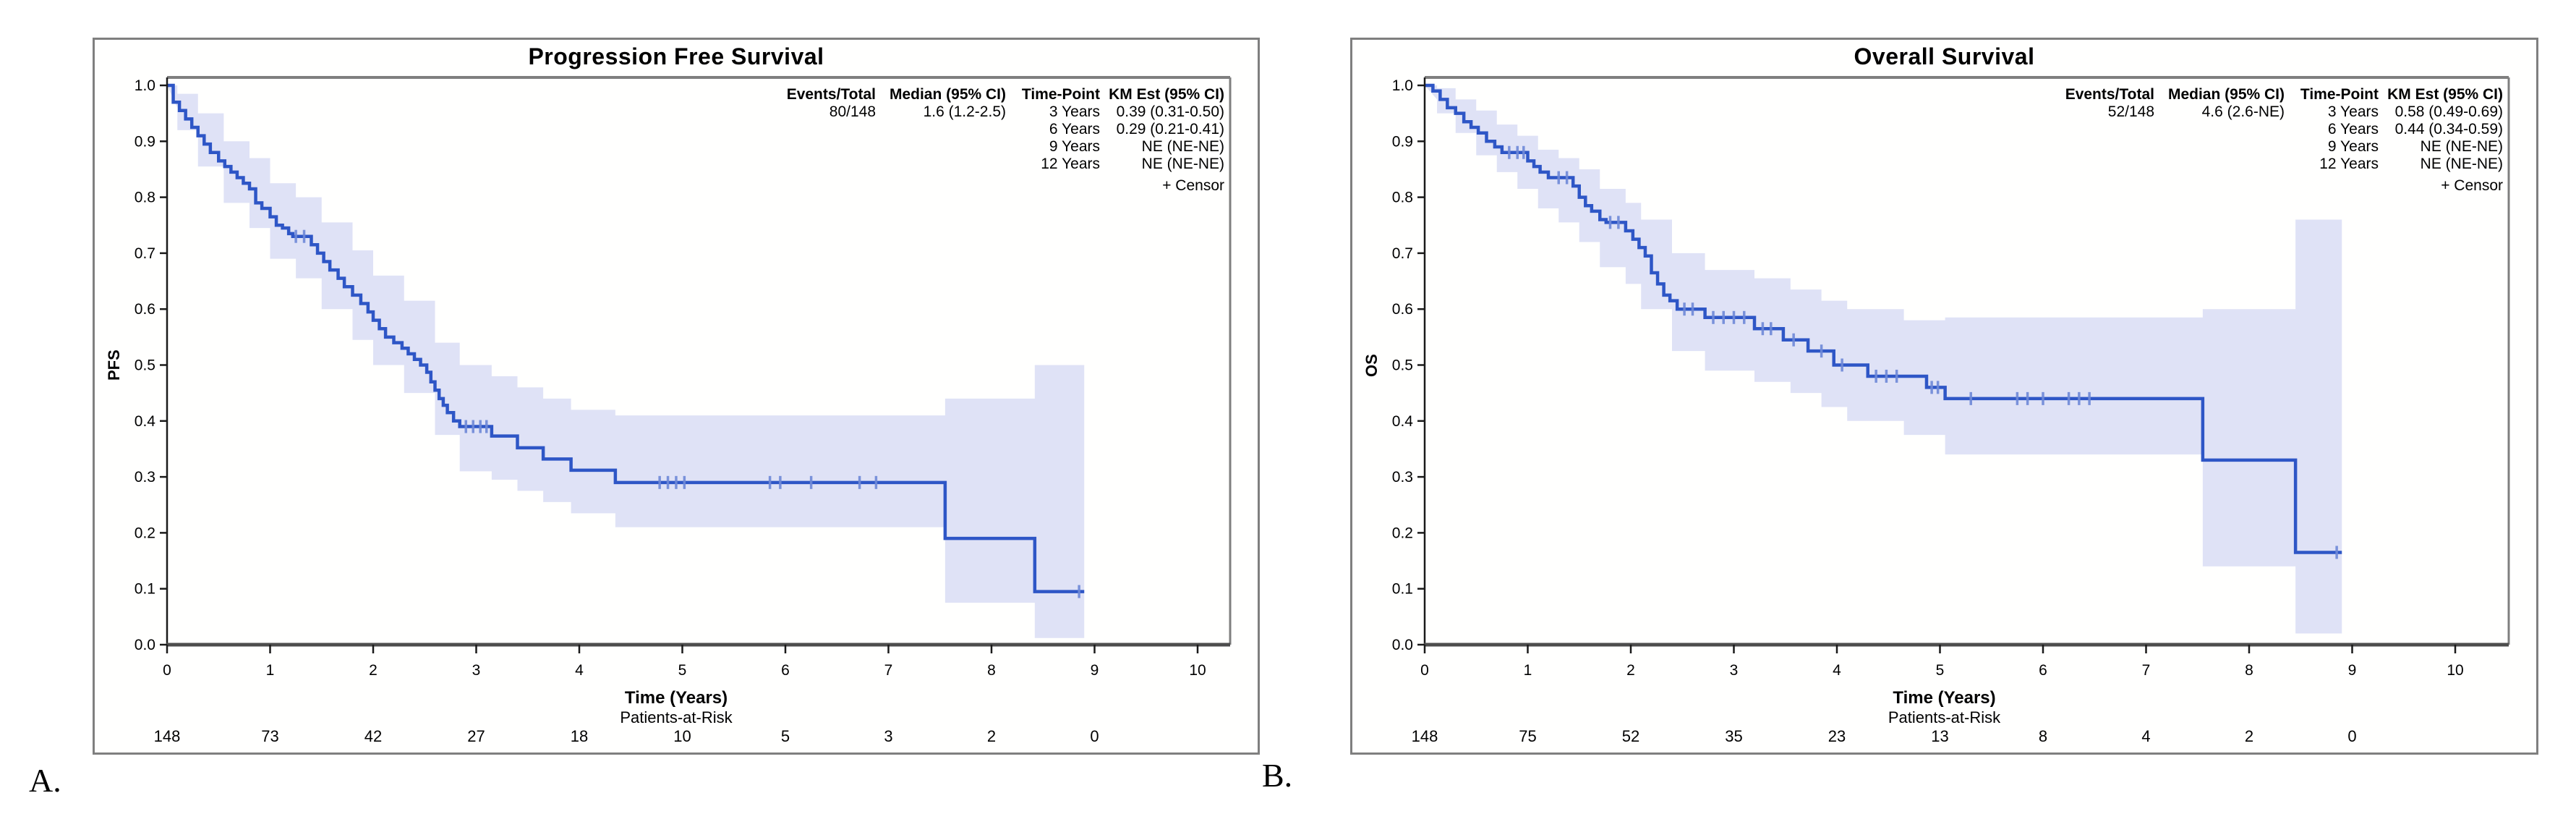 The width and height of the screenshot is (2576, 814). I want to click on at-risk-count: 23, so click(1837, 736).